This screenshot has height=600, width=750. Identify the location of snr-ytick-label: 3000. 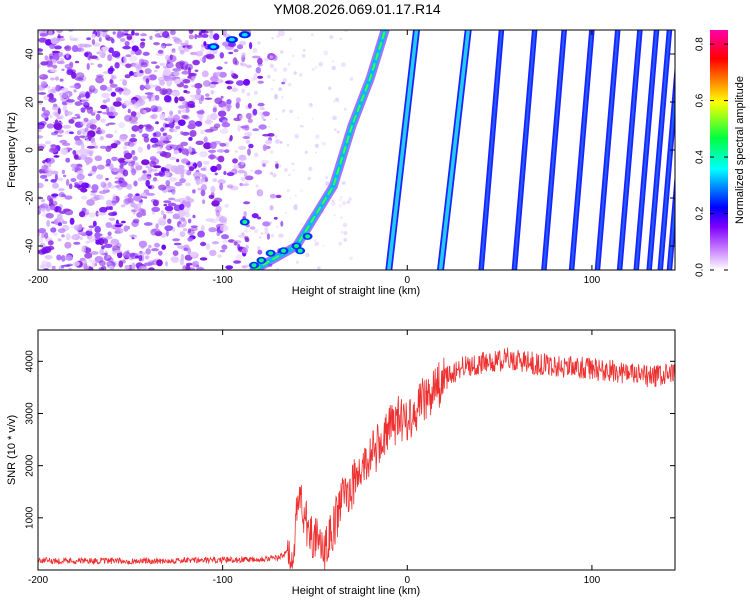
(30, 413).